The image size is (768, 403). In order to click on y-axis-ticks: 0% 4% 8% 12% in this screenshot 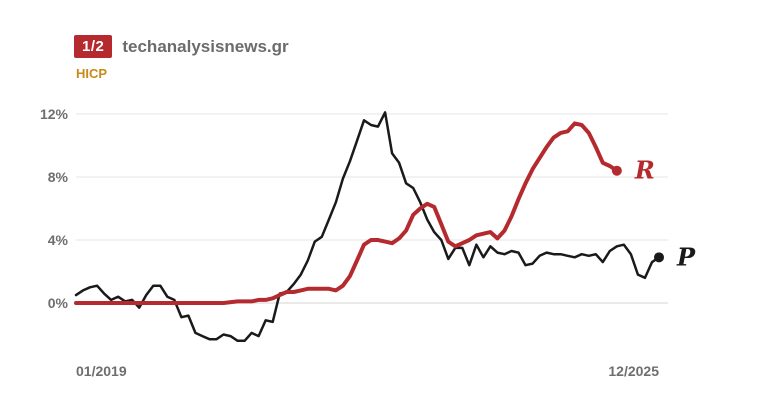, I will do `click(54, 208)`.